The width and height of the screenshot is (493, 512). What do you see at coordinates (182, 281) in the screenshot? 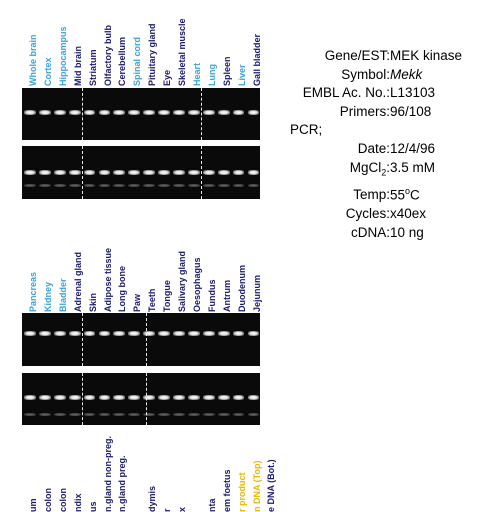
I see `panel2-lane-label: Salivary gland` at bounding box center [182, 281].